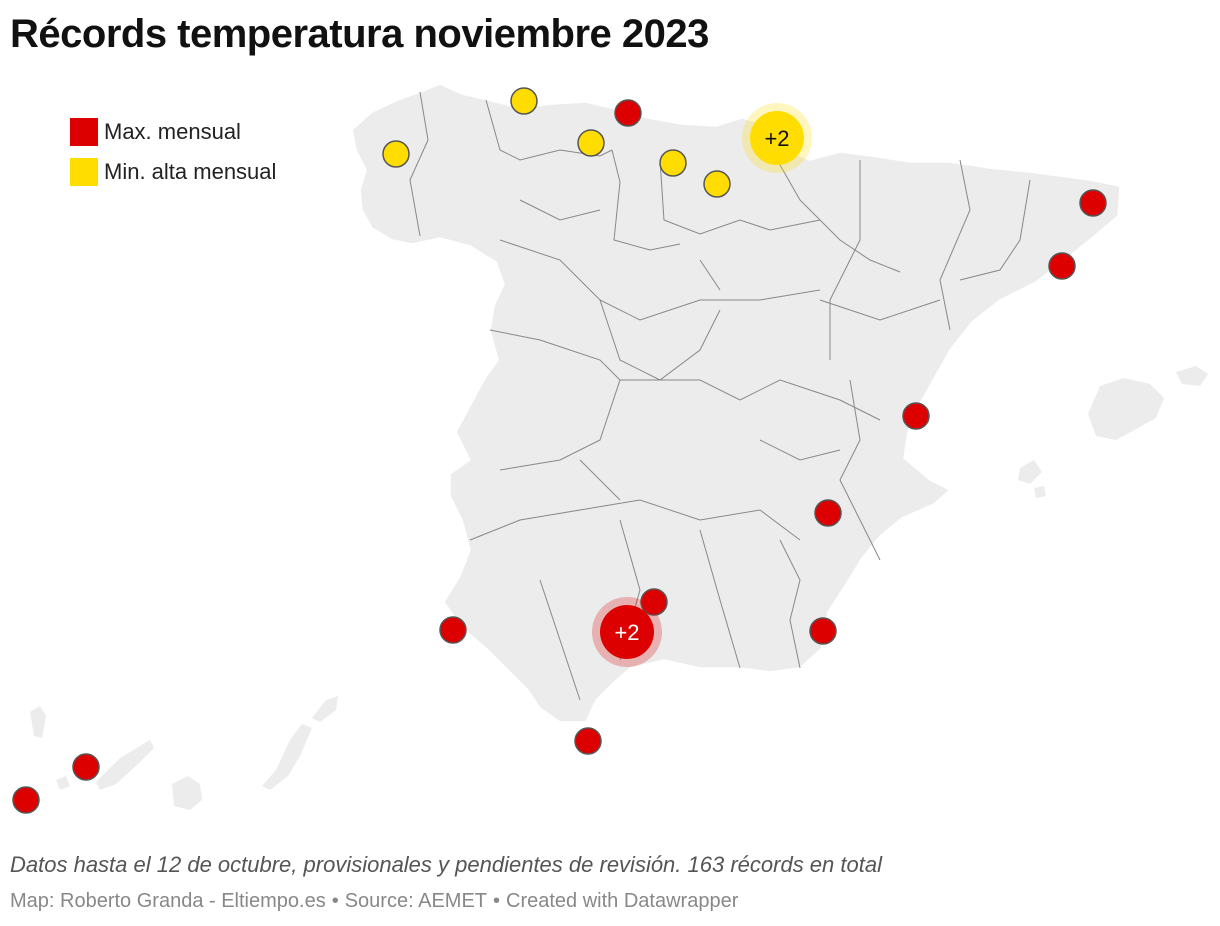 The height and width of the screenshot is (926, 1220). I want to click on border-galicia, so click(419, 164).